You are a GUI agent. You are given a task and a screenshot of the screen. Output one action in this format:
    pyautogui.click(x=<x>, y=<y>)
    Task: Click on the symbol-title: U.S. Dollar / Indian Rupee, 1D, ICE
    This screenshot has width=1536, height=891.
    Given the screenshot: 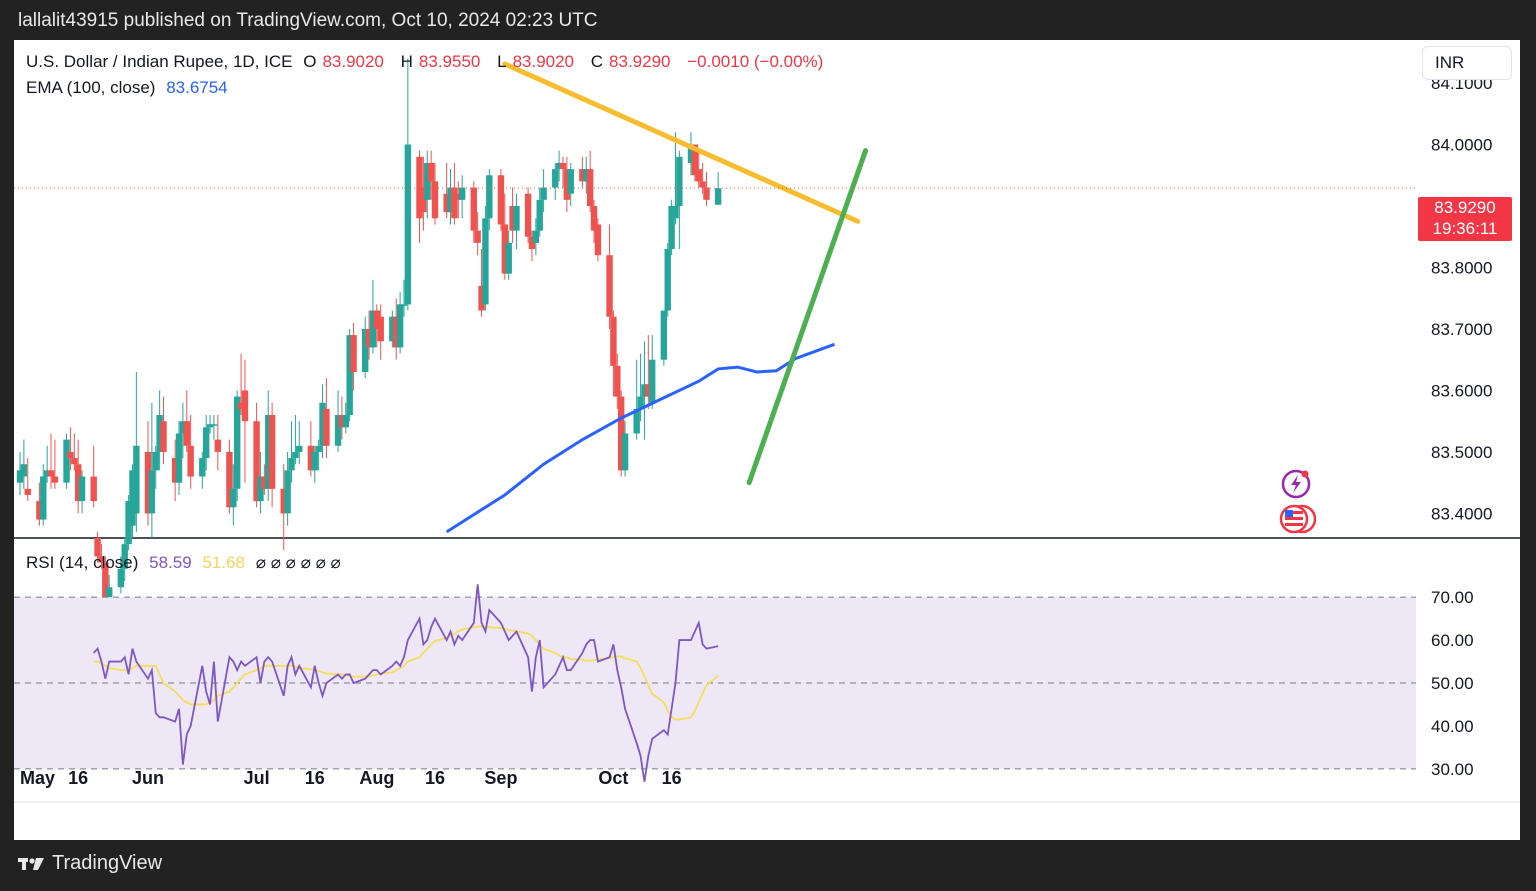 What is the action you would take?
    pyautogui.click(x=159, y=61)
    